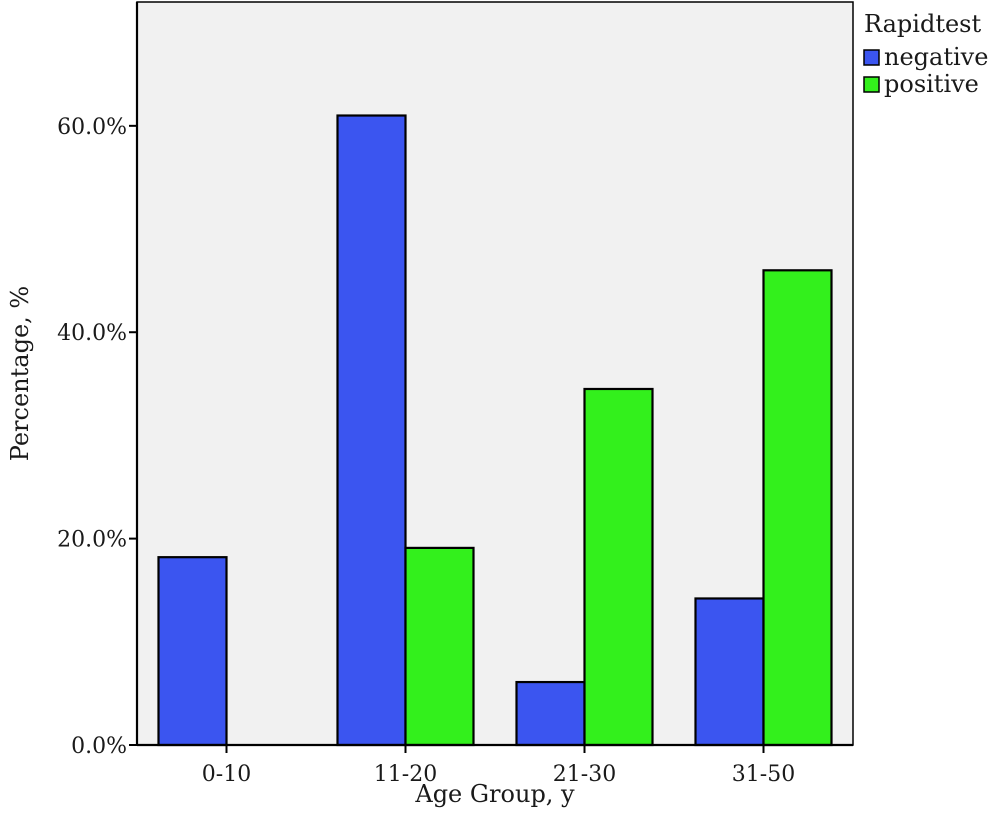  What do you see at coordinates (931, 84) in the screenshot?
I see `legend-label-positive: positive` at bounding box center [931, 84].